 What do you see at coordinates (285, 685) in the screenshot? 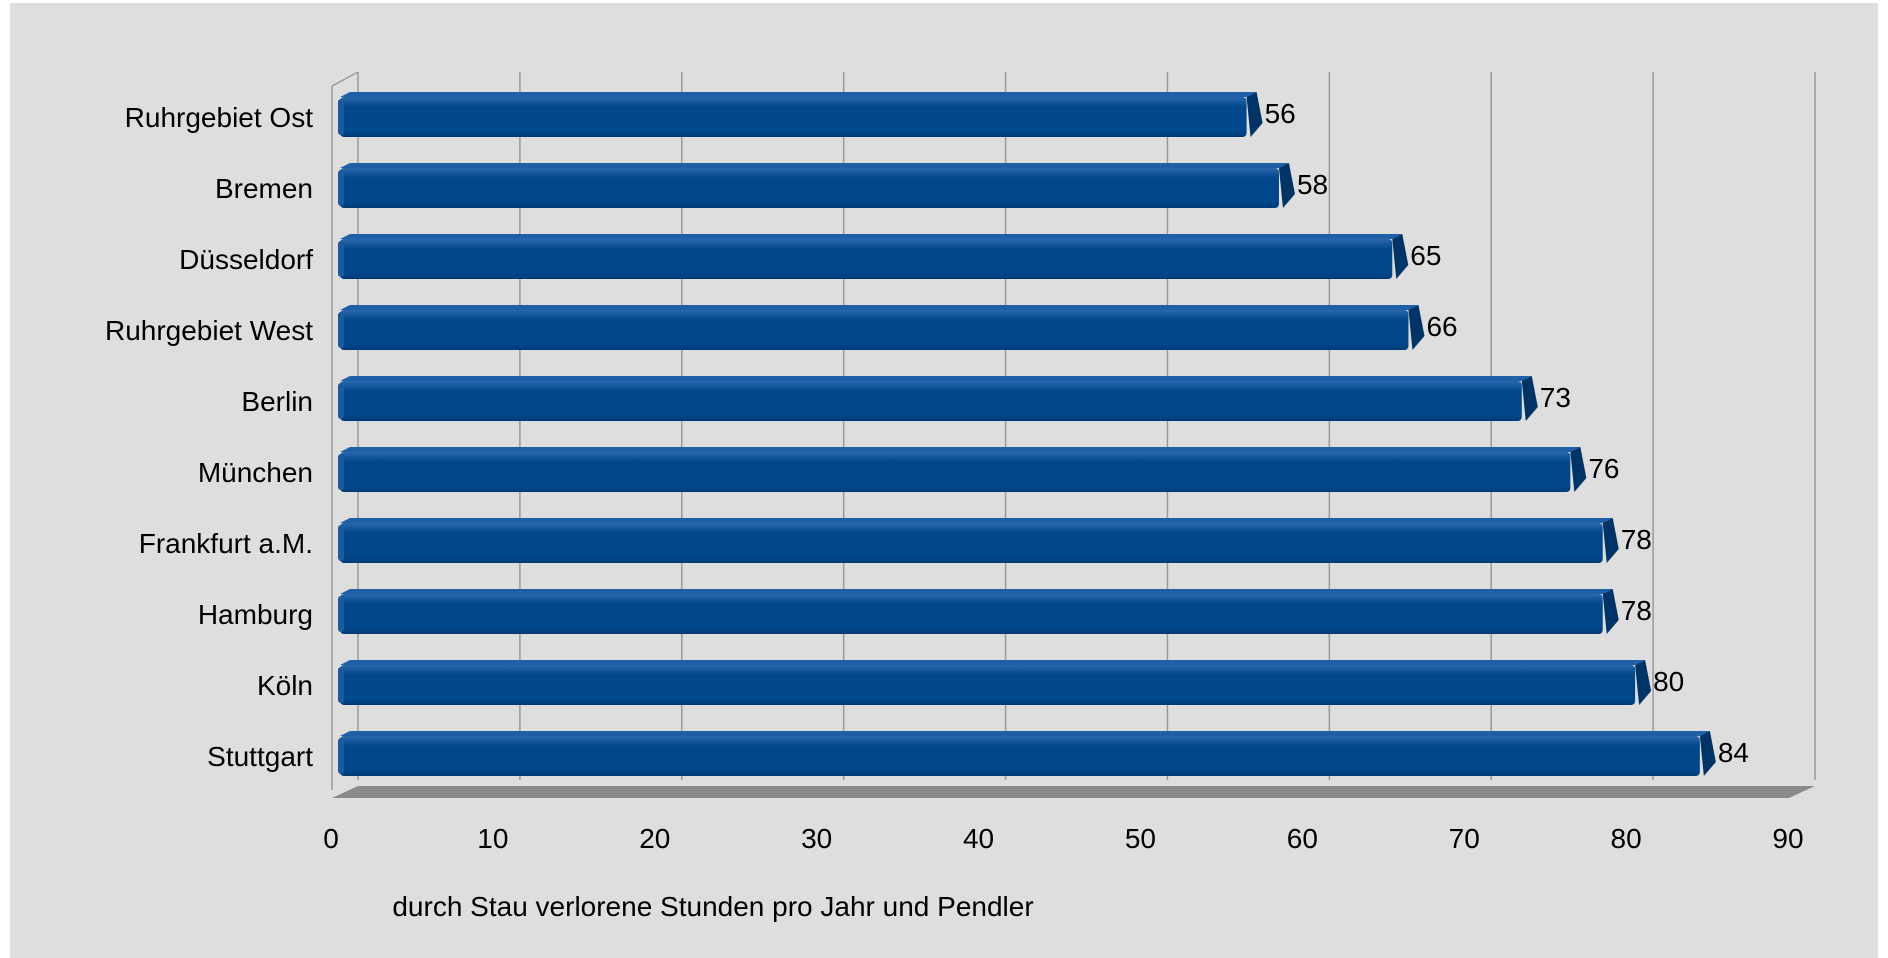
I see `category-label: Köln` at bounding box center [285, 685].